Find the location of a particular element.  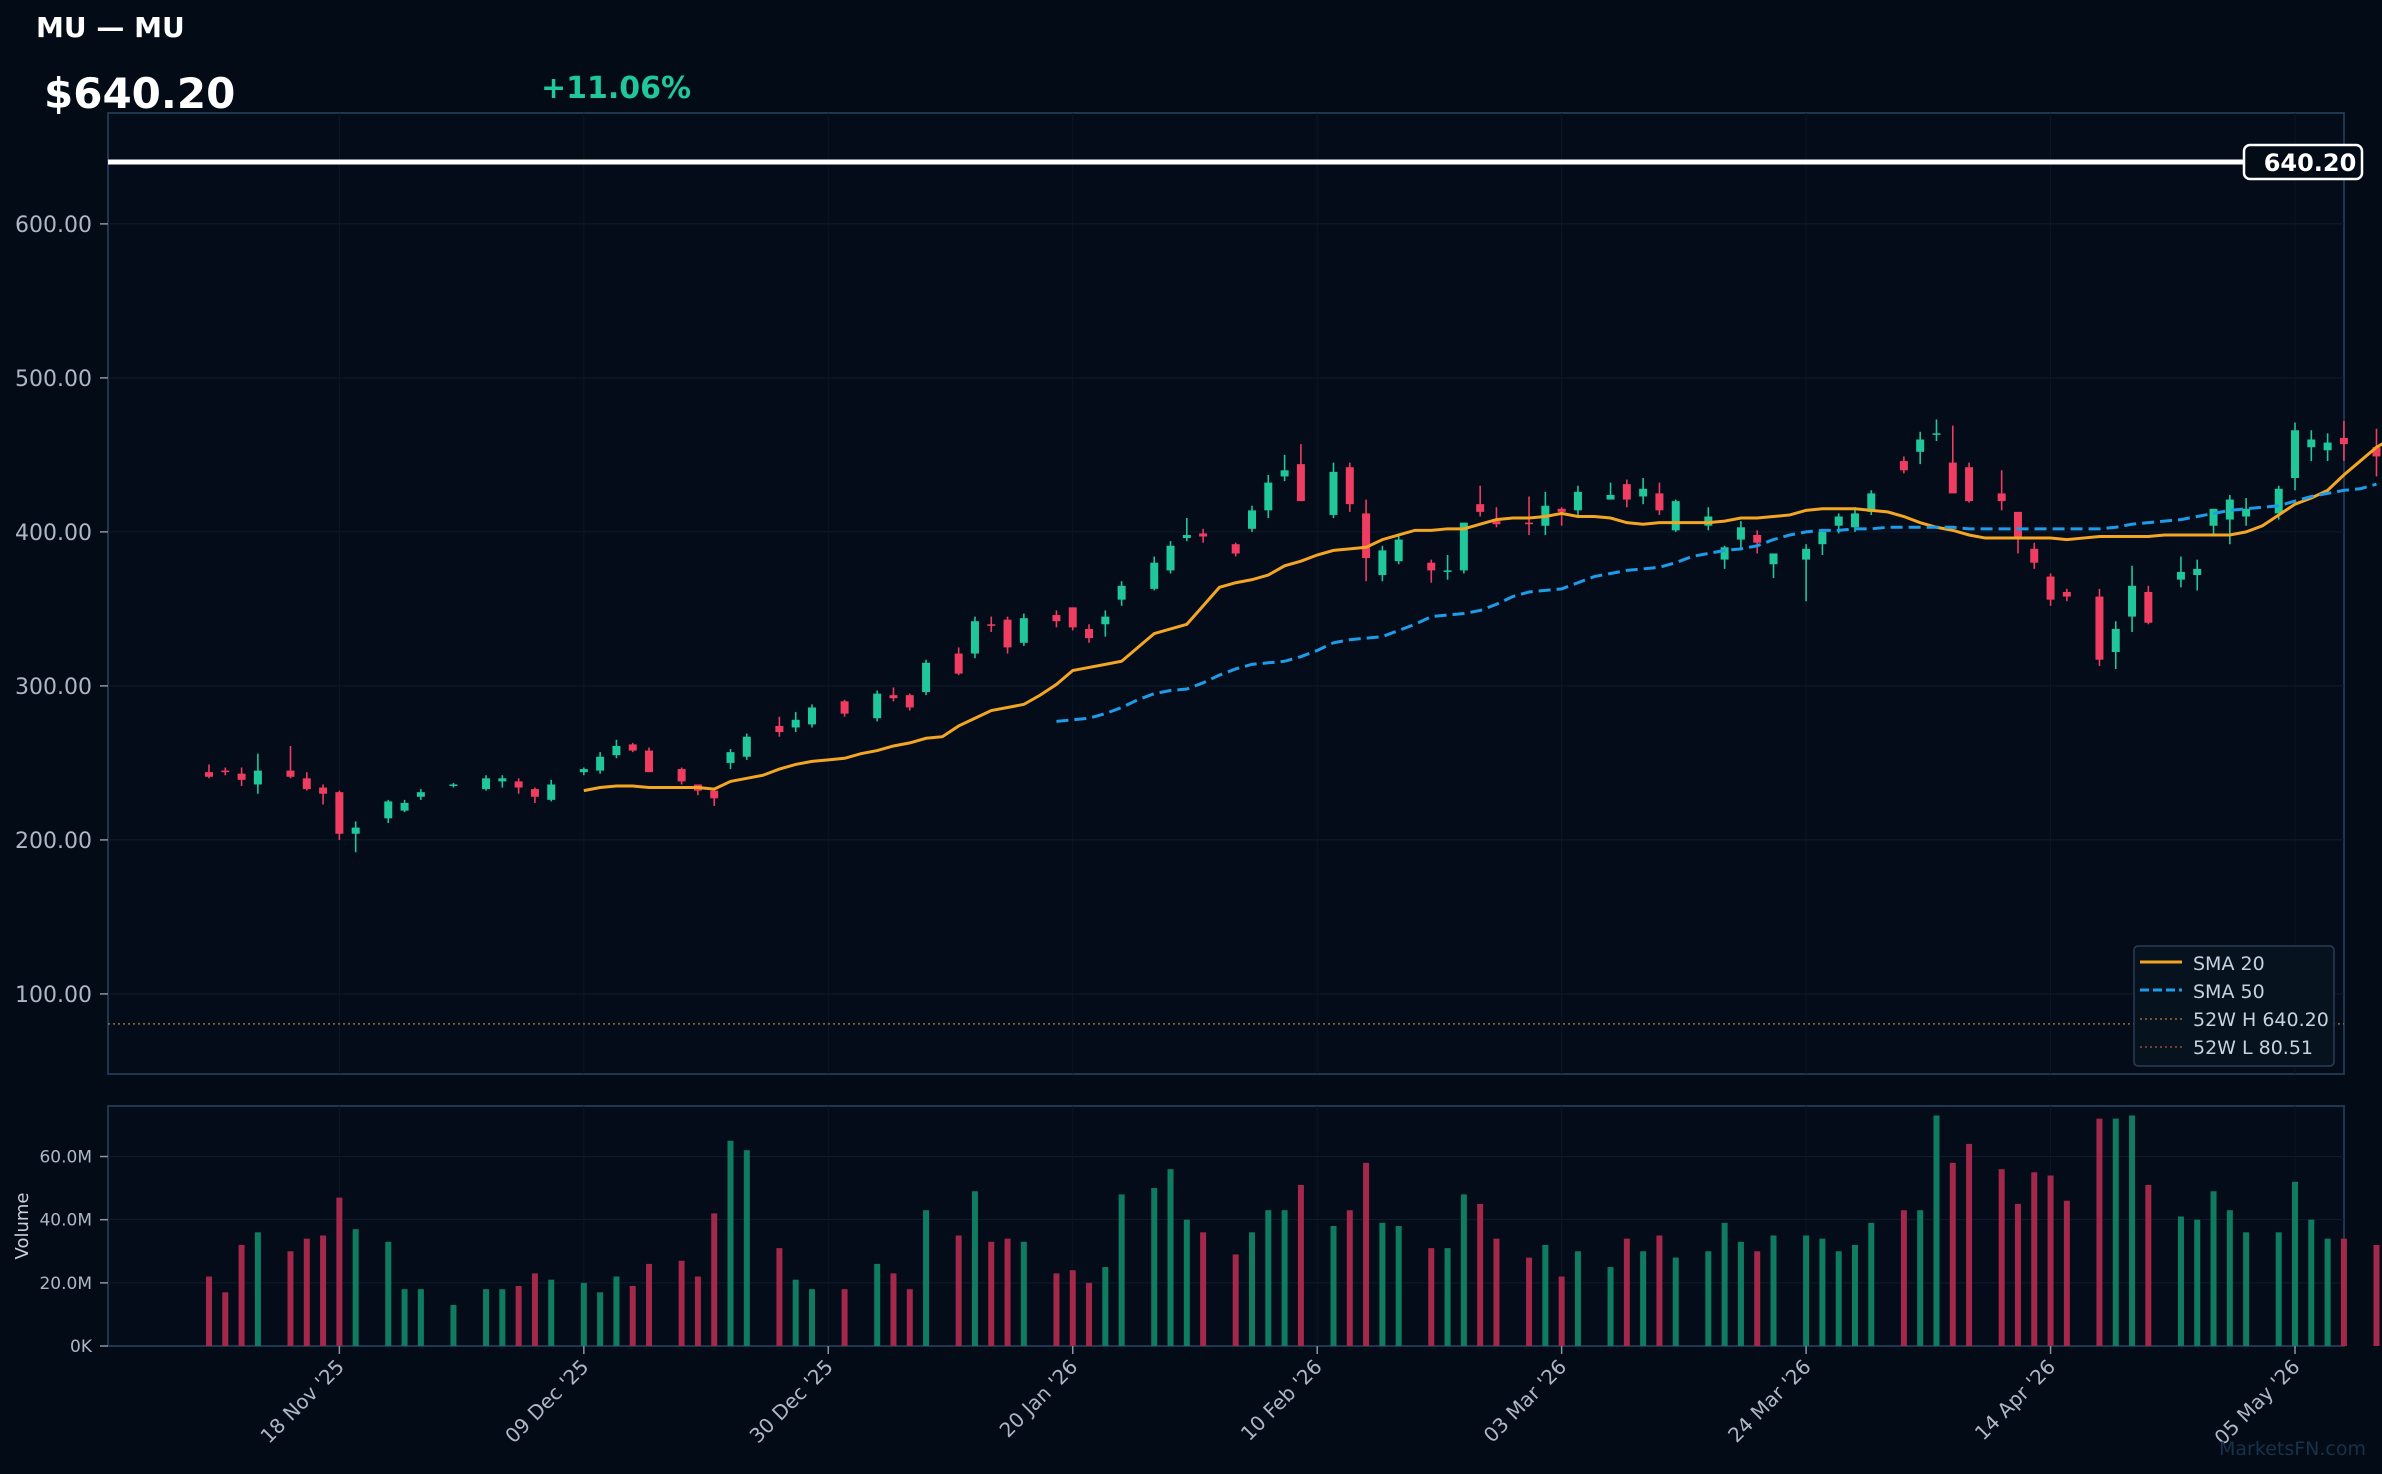

price-tick-label: 500.00 is located at coordinates (53, 379).